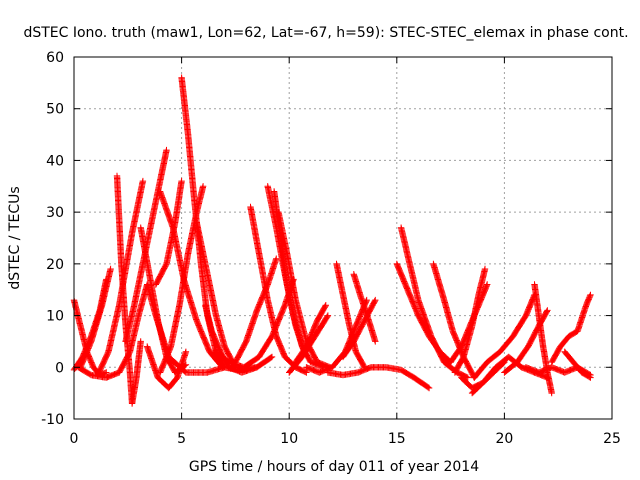 This screenshot has width=640, height=480. I want to click on y-tick-label: 0, so click(59, 368).